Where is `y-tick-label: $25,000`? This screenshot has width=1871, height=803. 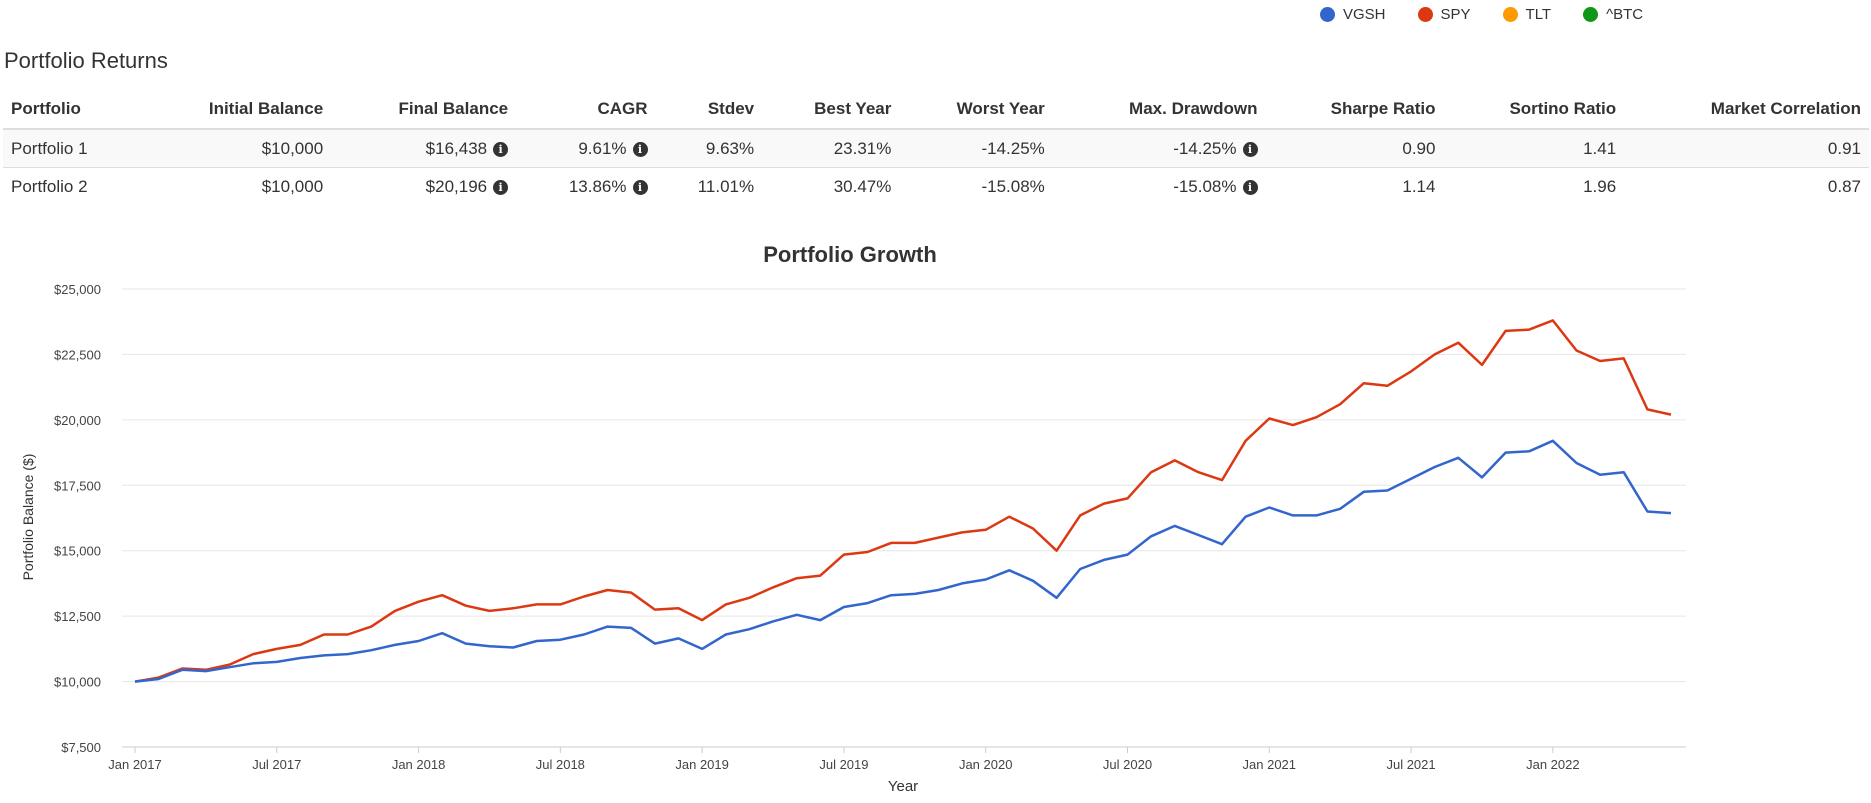
y-tick-label: $25,000 is located at coordinates (77, 289).